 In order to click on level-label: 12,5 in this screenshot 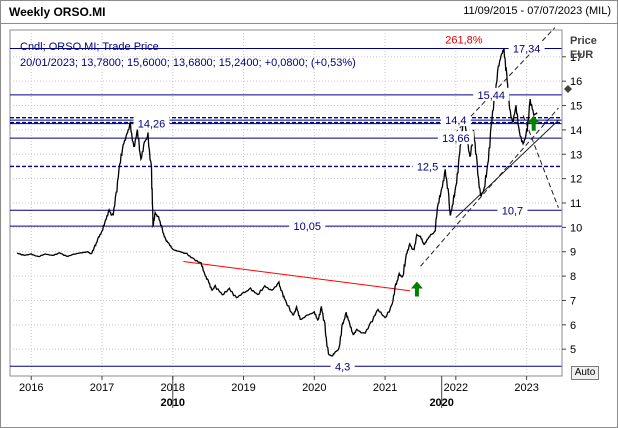, I will do `click(427, 167)`.